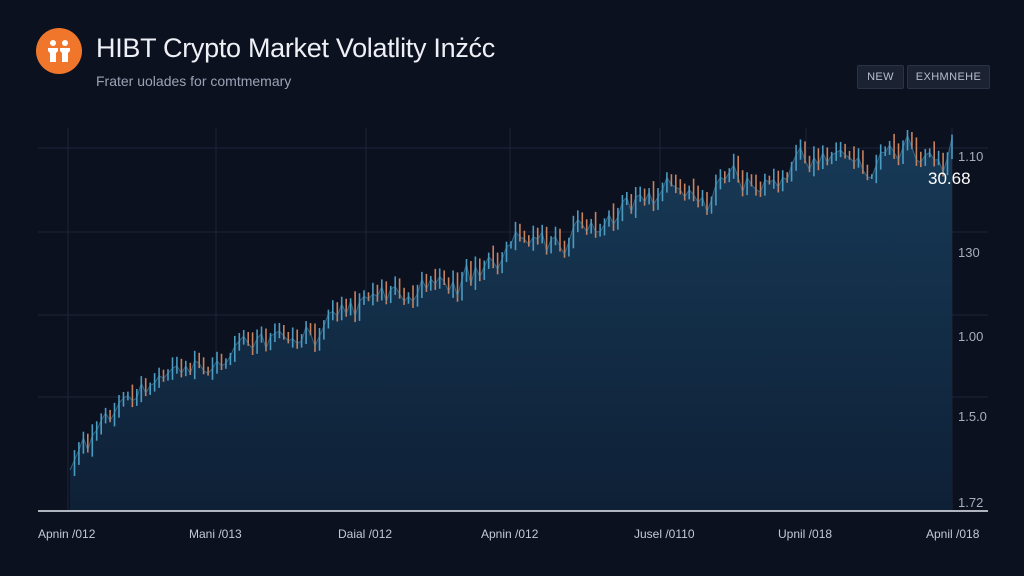  What do you see at coordinates (972, 416) in the screenshot?
I see `y-tick-label: 1.5.0` at bounding box center [972, 416].